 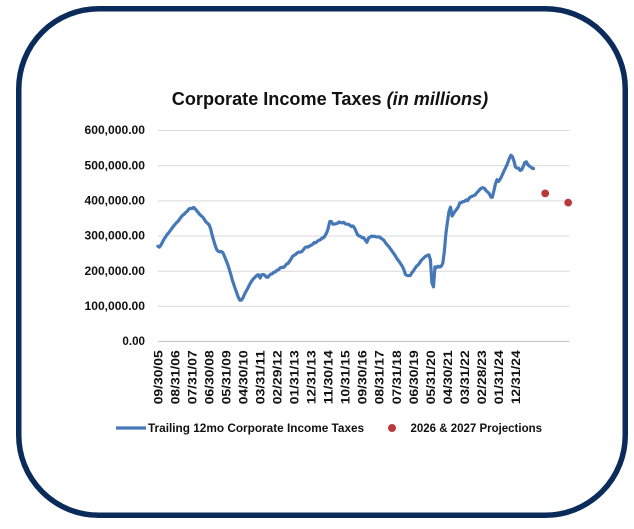 I want to click on svg-text: 11/30/14, so click(x=329, y=377).